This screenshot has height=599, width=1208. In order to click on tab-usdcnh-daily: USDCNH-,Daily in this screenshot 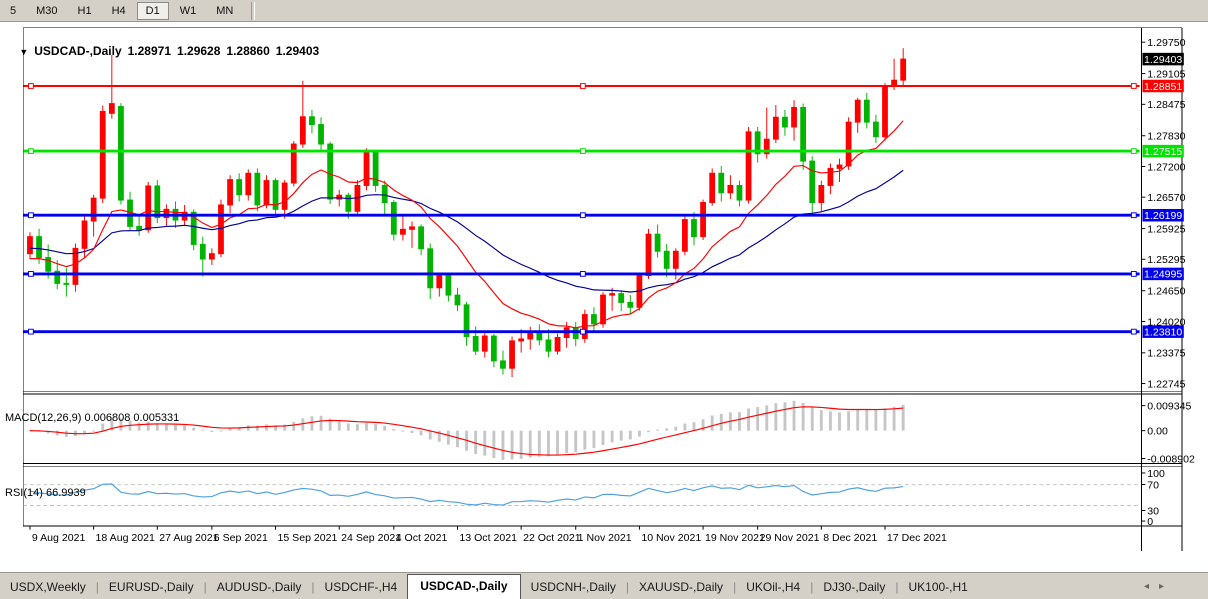, I will do `click(573, 587)`.